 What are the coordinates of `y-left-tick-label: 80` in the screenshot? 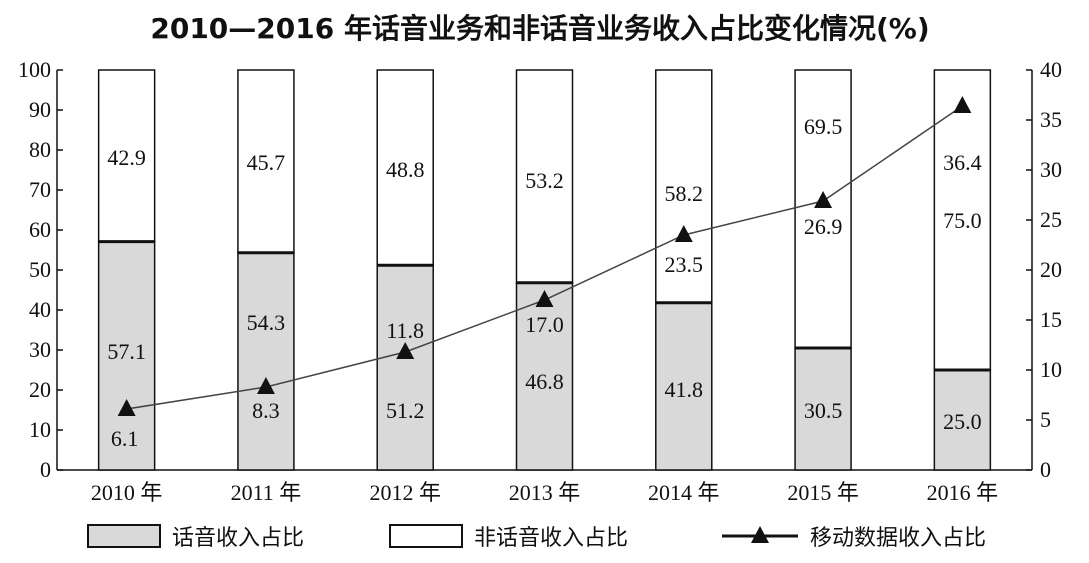 It's located at (40, 149).